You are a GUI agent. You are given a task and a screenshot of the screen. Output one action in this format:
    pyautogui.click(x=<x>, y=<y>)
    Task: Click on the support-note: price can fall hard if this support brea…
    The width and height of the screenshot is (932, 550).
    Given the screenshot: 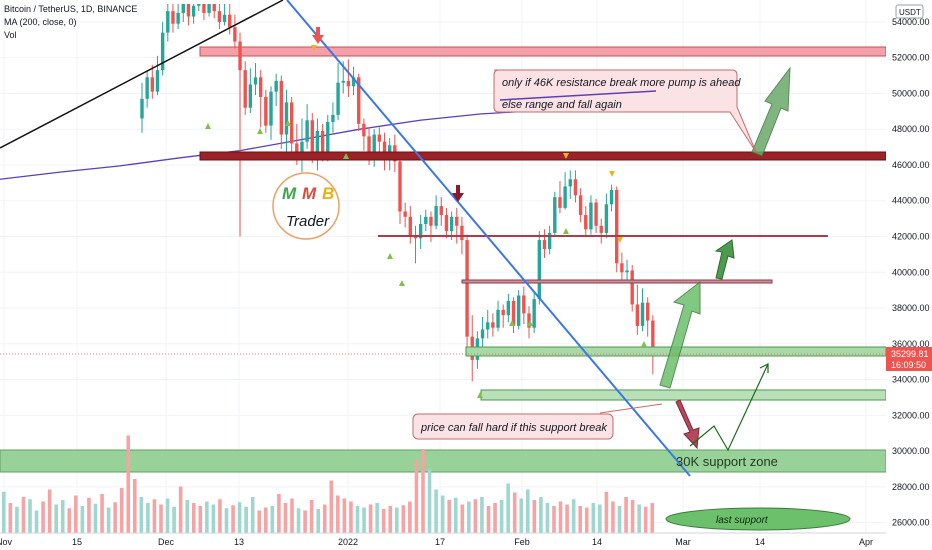 What is the action you would take?
    pyautogui.click(x=513, y=428)
    